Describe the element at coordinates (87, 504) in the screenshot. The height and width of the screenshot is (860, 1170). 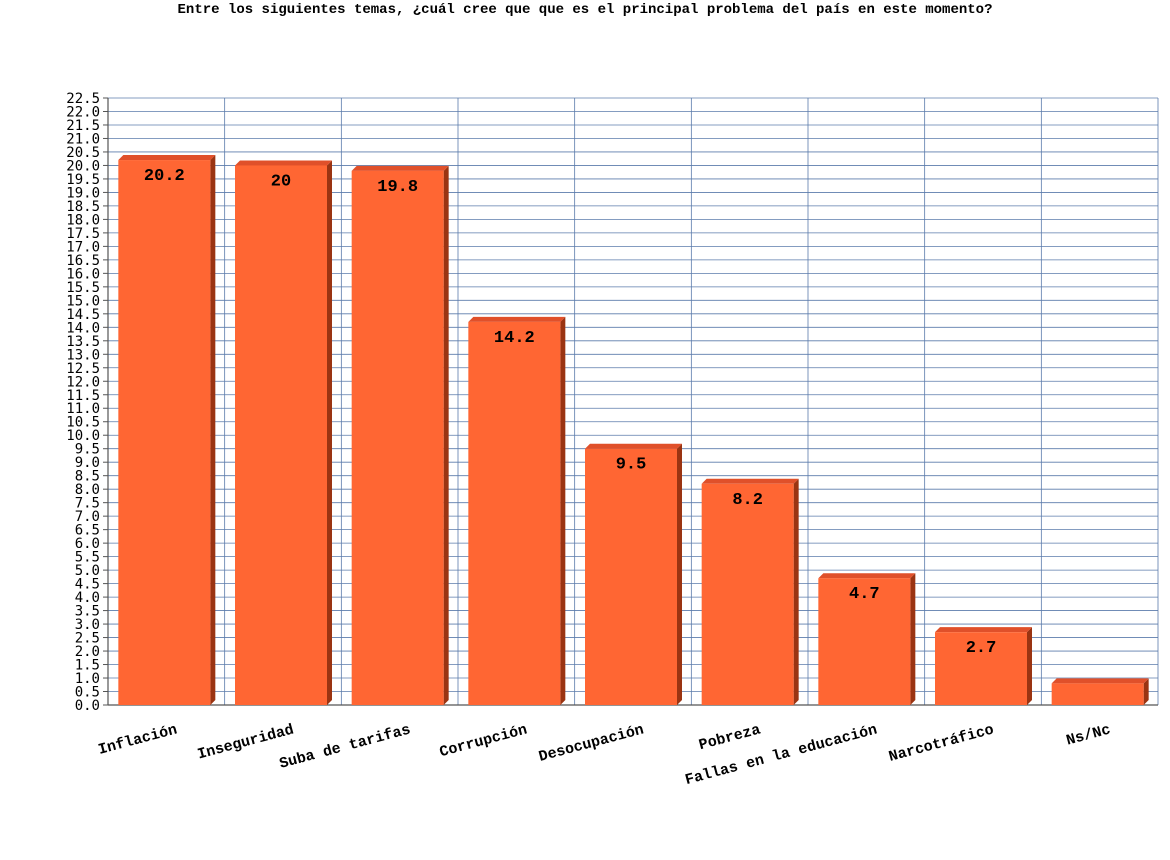
I see `y-tick-label: 7.5` at that location.